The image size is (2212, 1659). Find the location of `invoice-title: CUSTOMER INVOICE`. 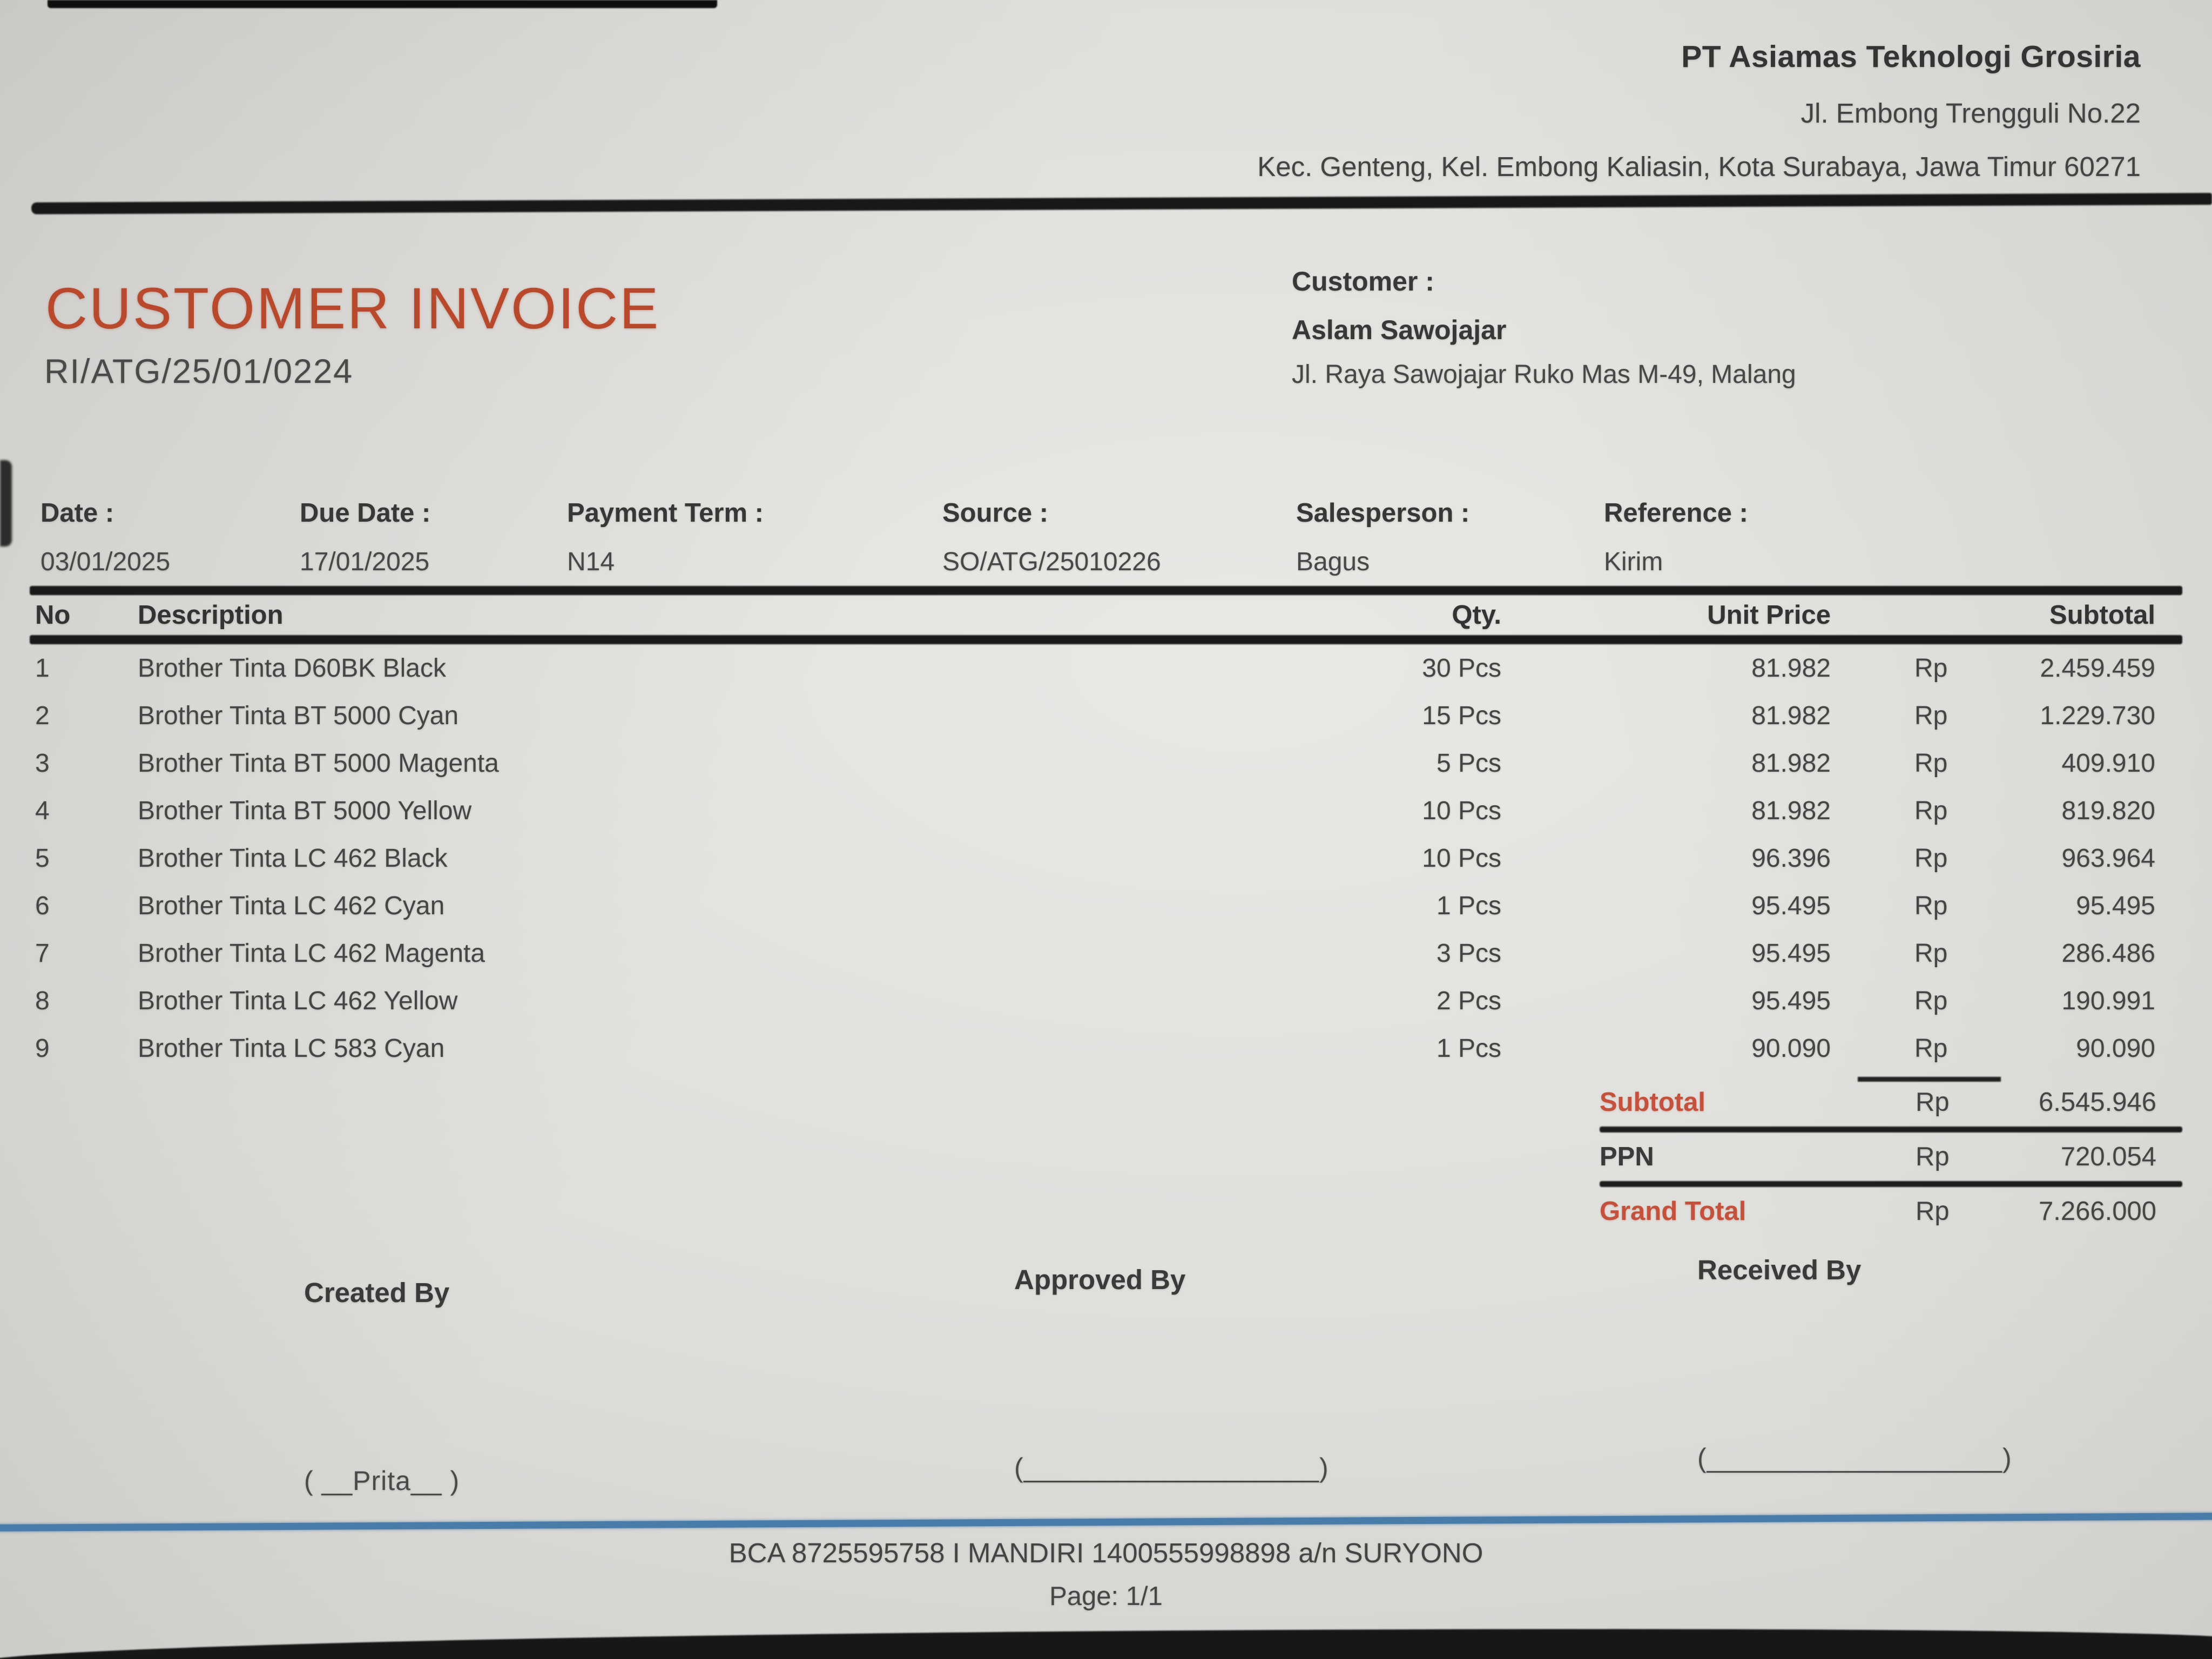

invoice-title: CUSTOMER INVOICE is located at coordinates (352, 308).